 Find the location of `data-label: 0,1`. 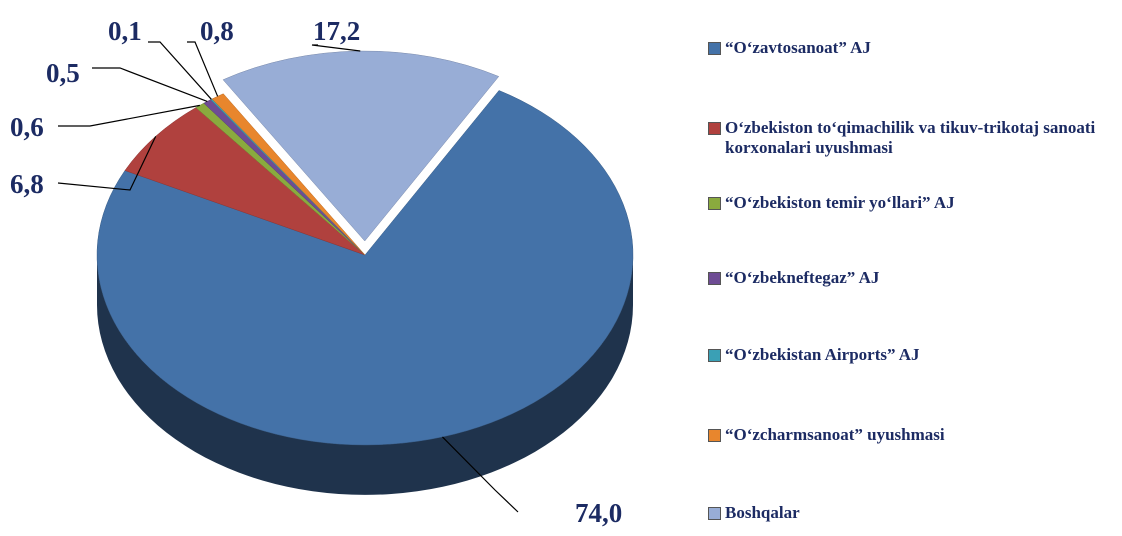

data-label: 0,1 is located at coordinates (125, 31).